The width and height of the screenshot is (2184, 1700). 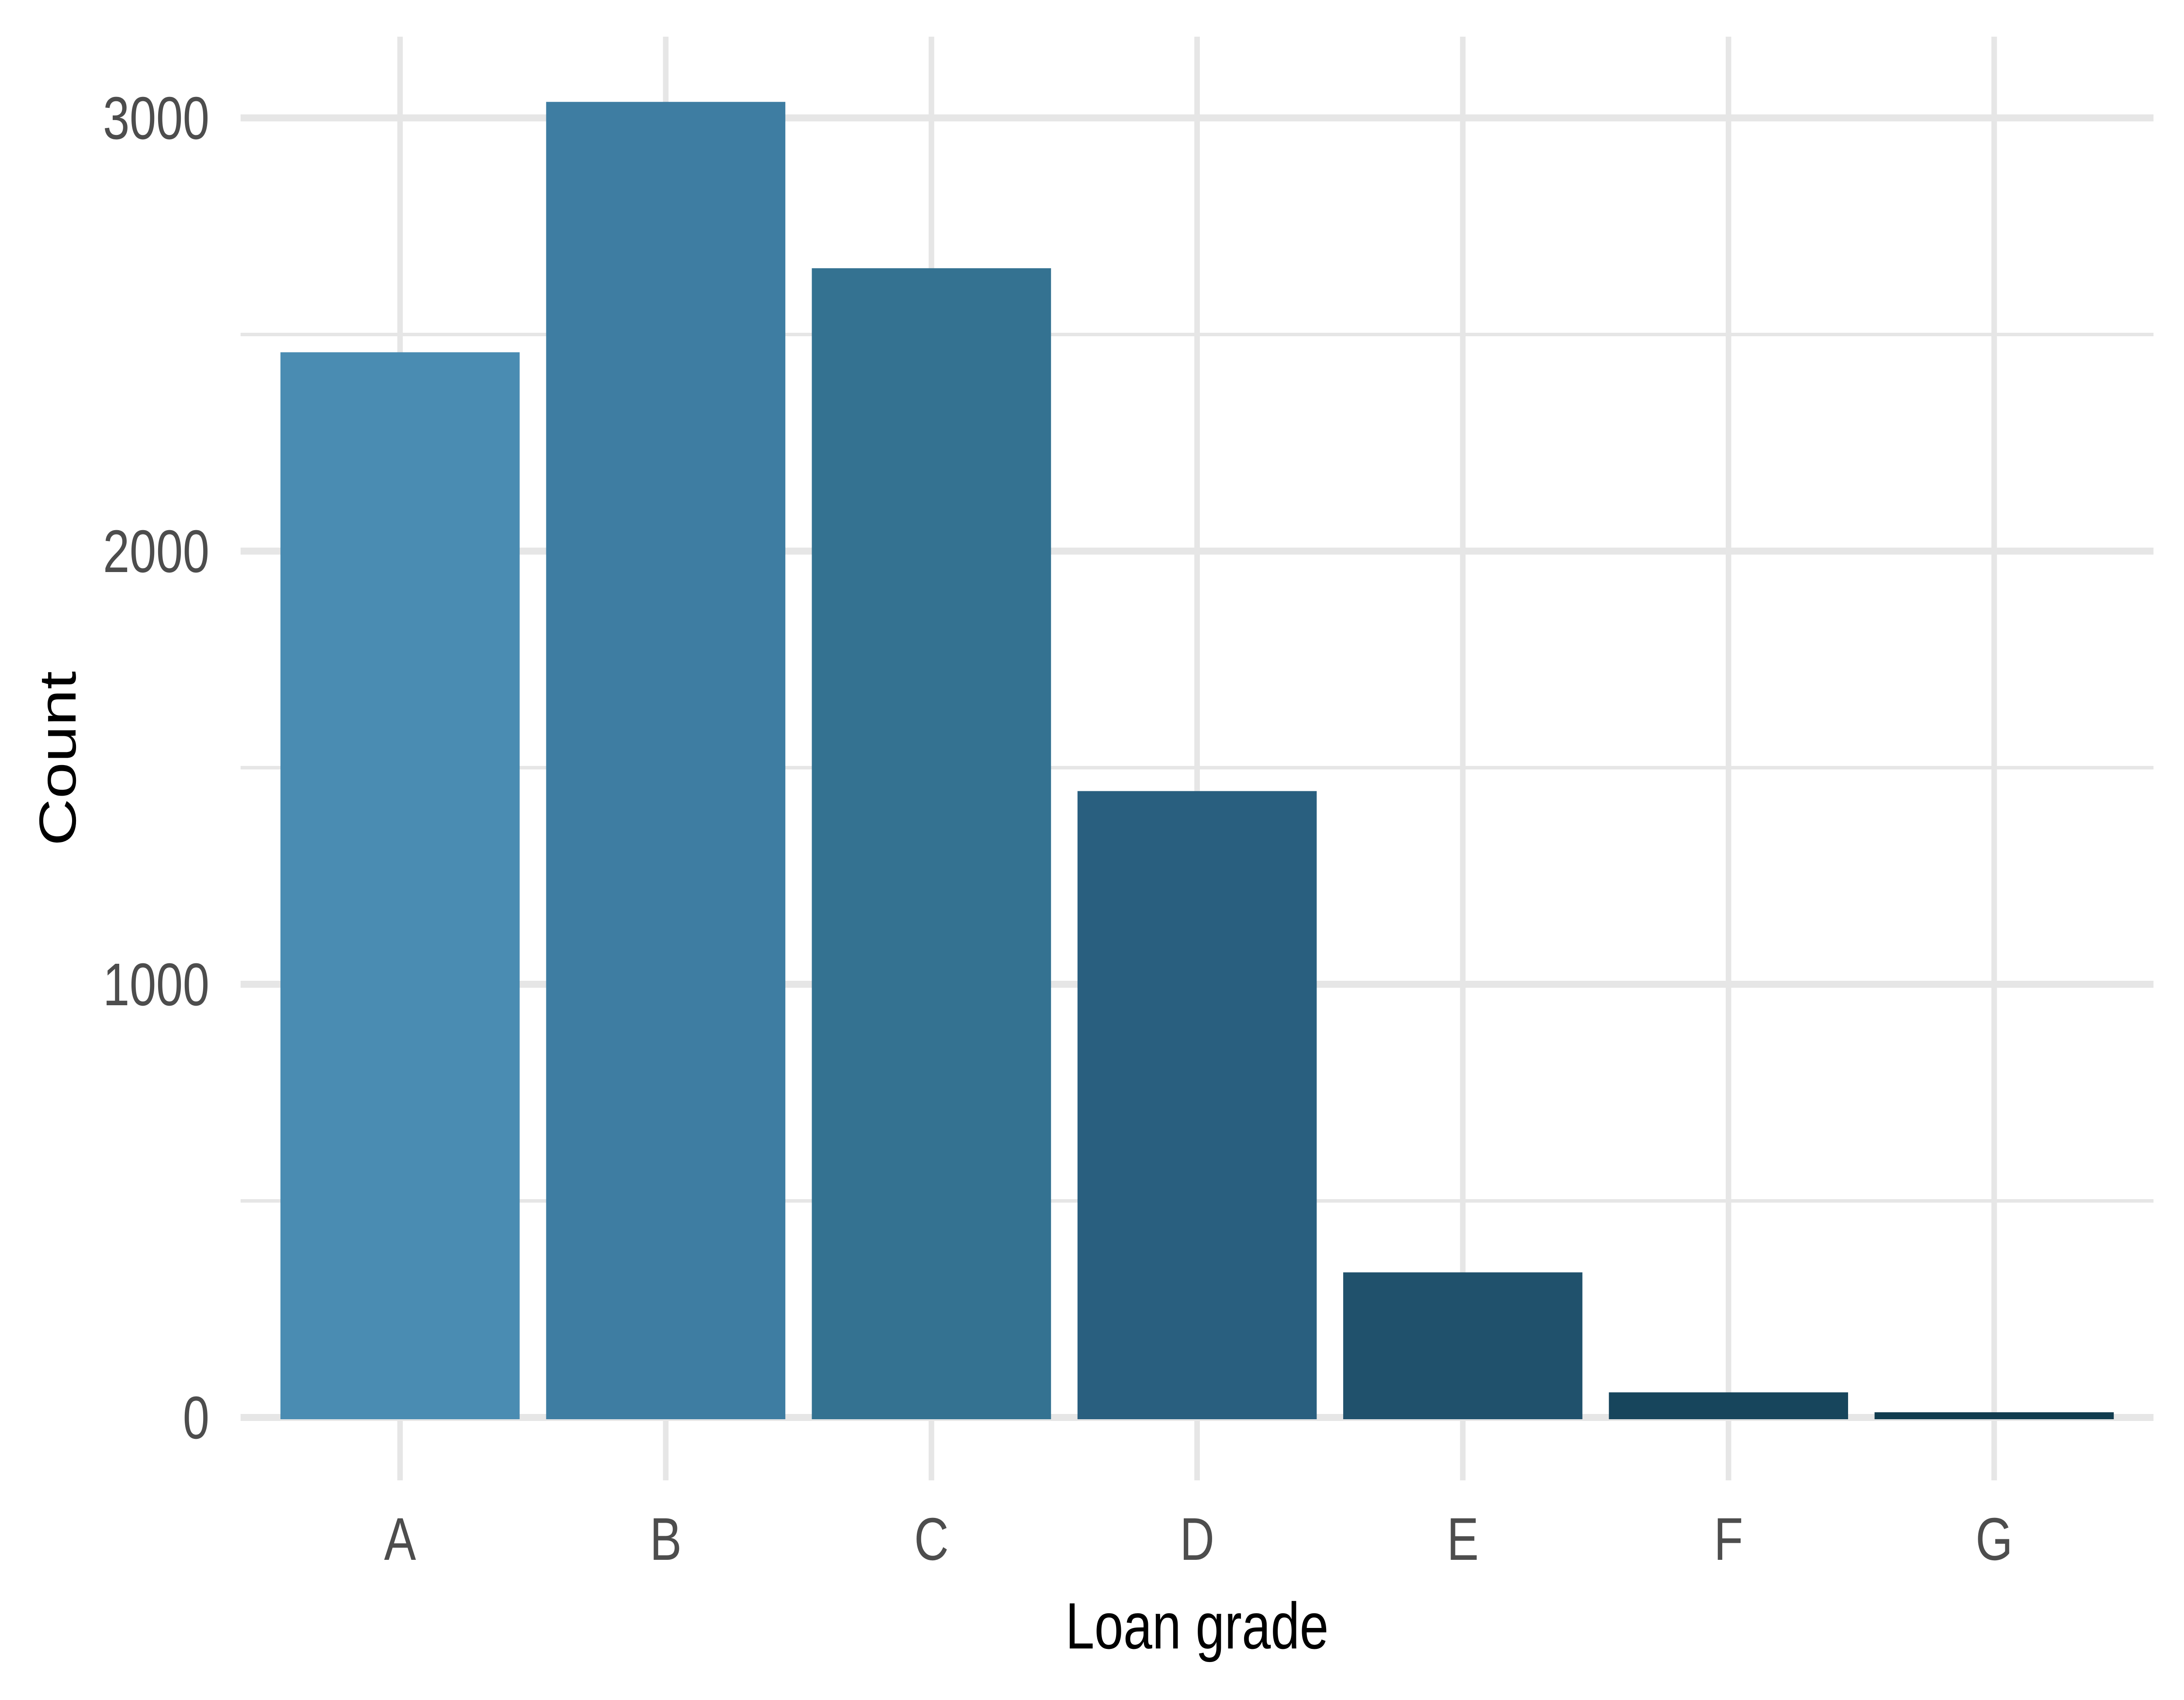 I want to click on x-tick-label: G, so click(x=1994, y=1539).